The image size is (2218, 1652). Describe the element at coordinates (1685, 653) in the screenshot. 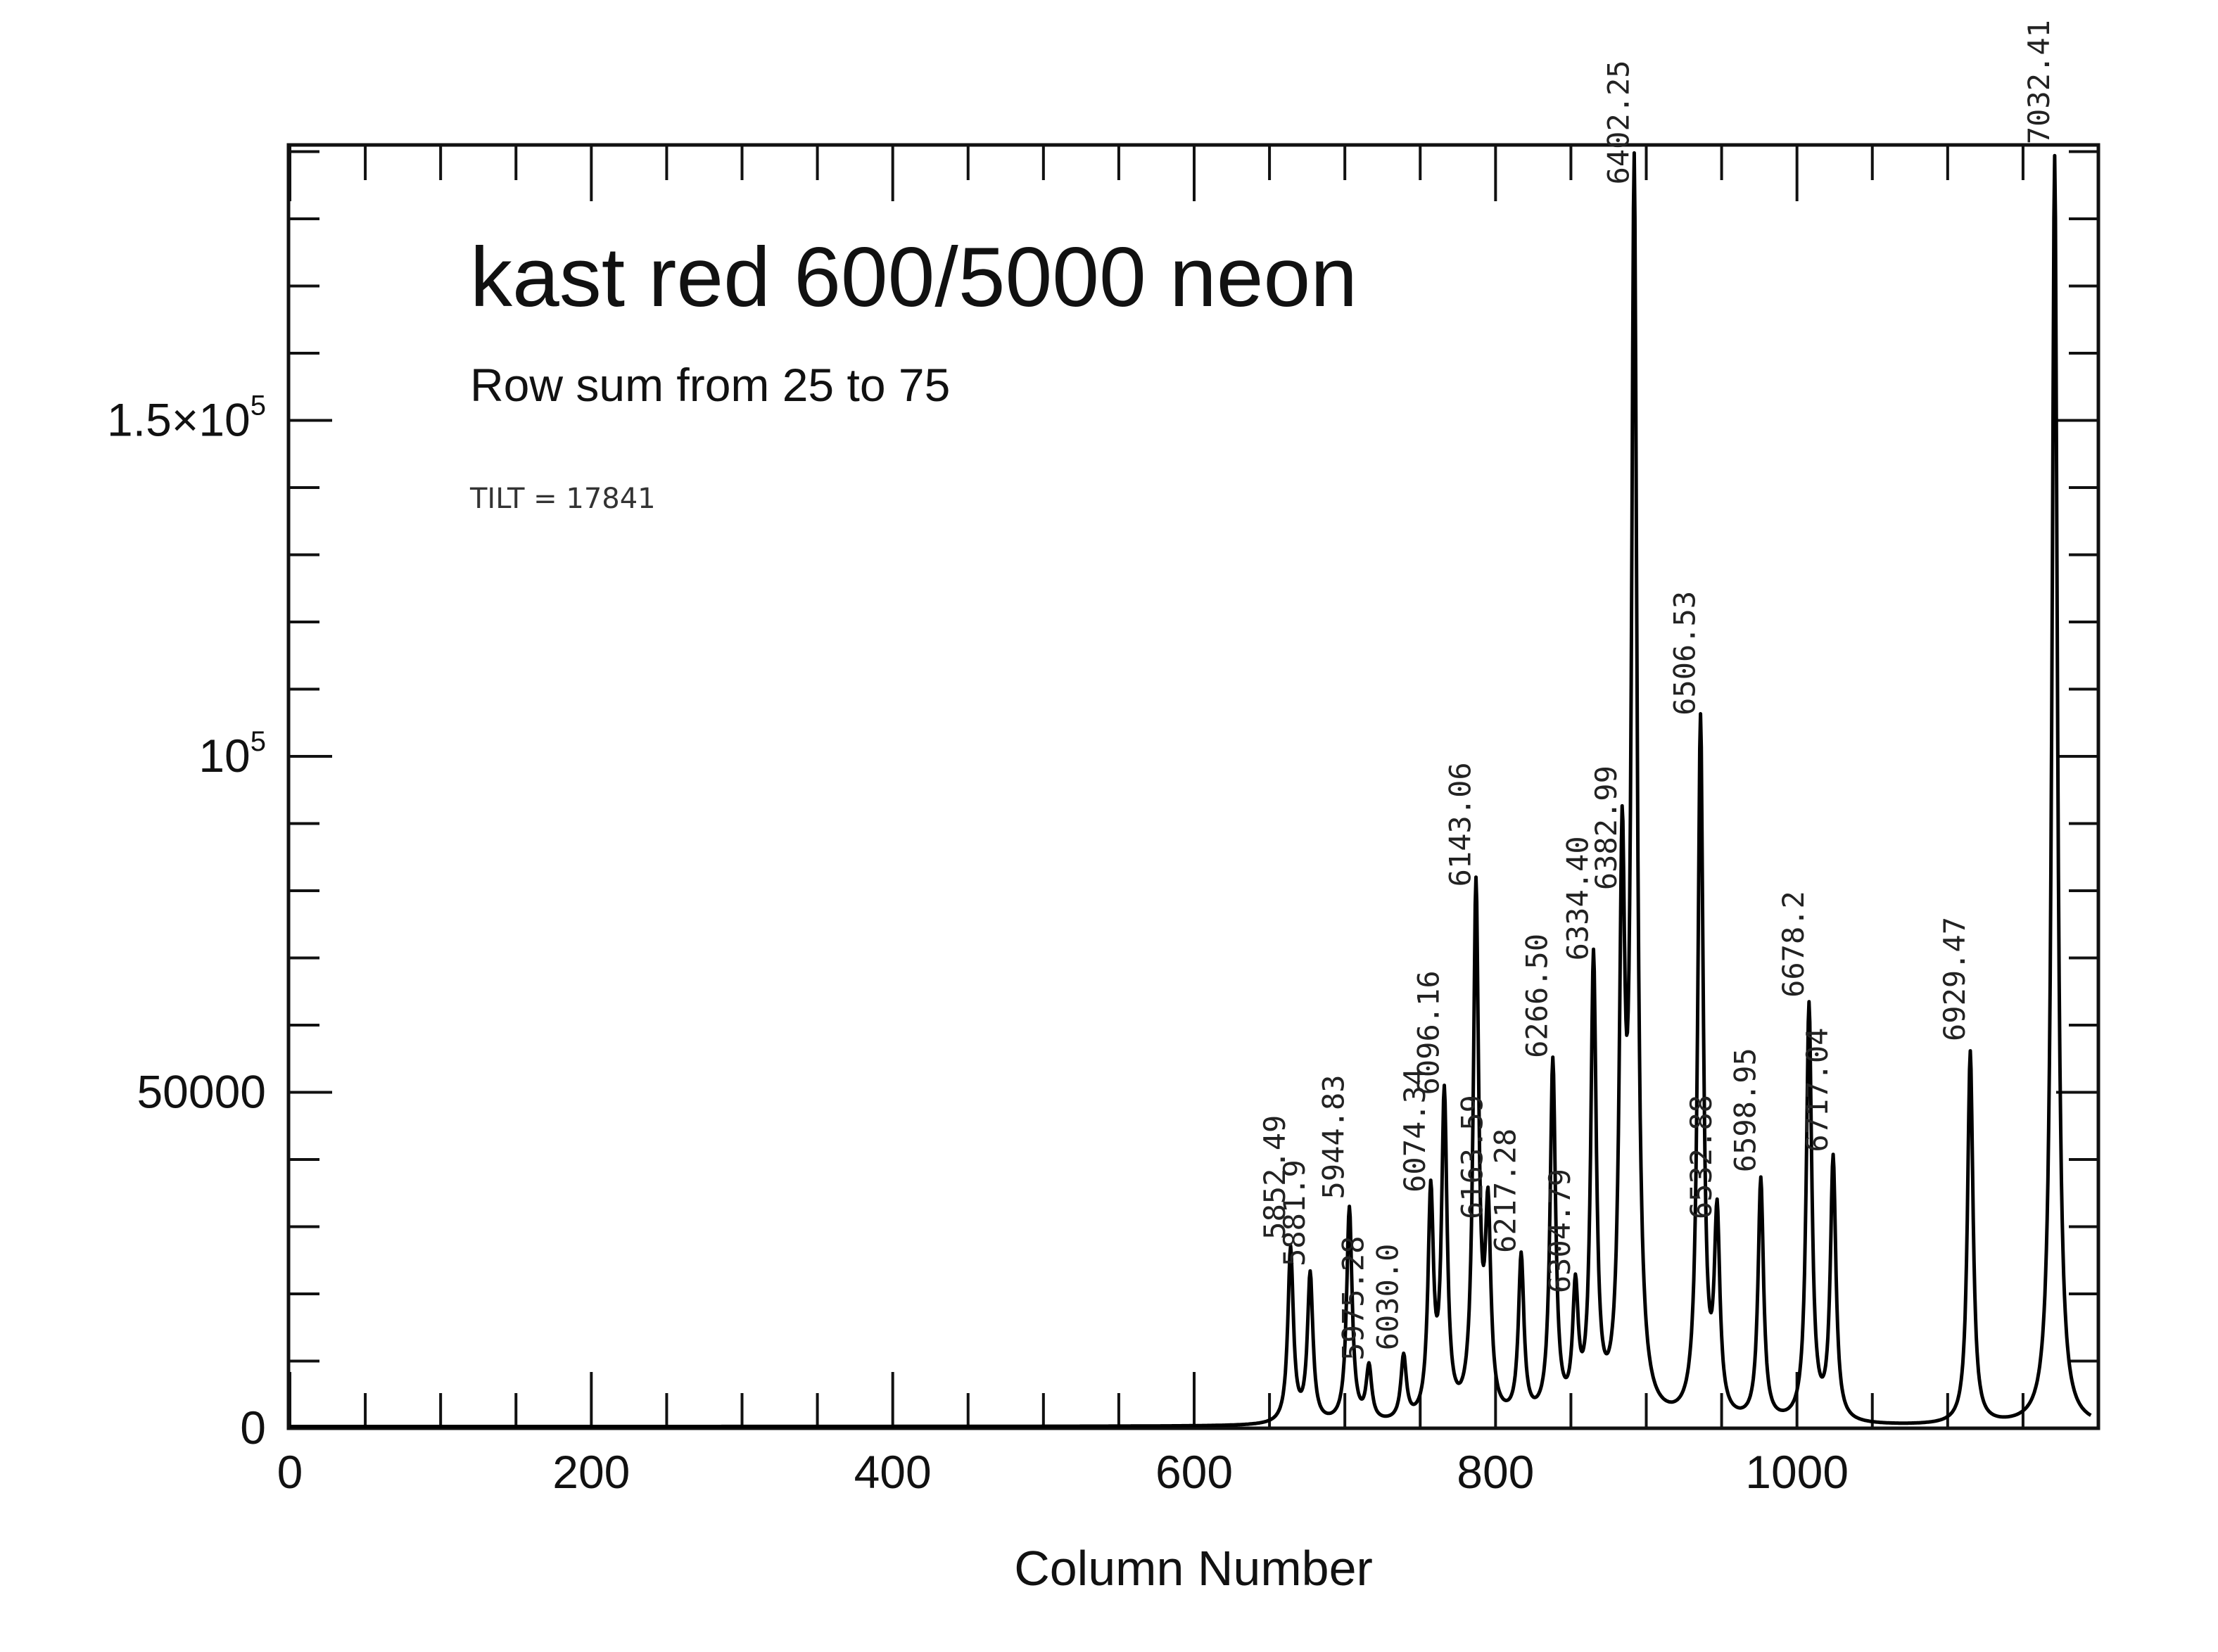

I see `peak-label: 6506.53` at that location.